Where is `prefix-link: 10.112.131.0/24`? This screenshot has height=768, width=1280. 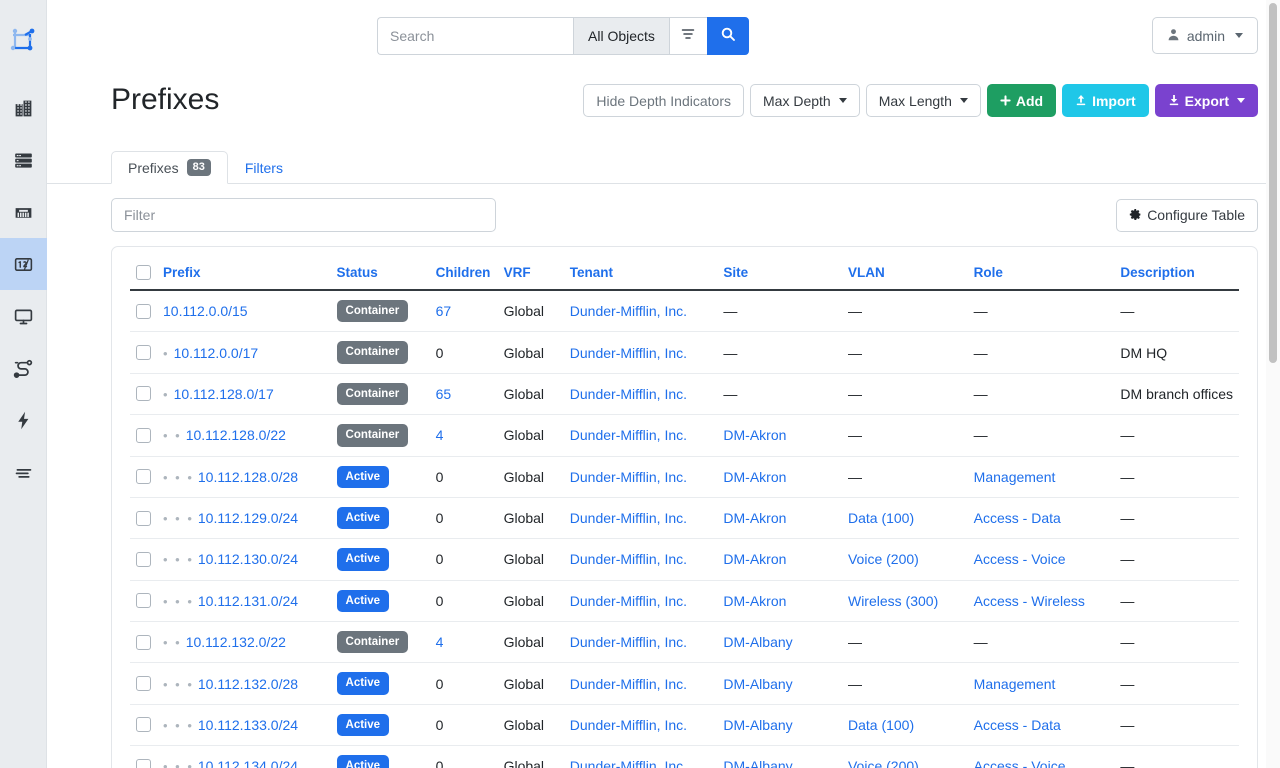 prefix-link: 10.112.131.0/24 is located at coordinates (248, 600).